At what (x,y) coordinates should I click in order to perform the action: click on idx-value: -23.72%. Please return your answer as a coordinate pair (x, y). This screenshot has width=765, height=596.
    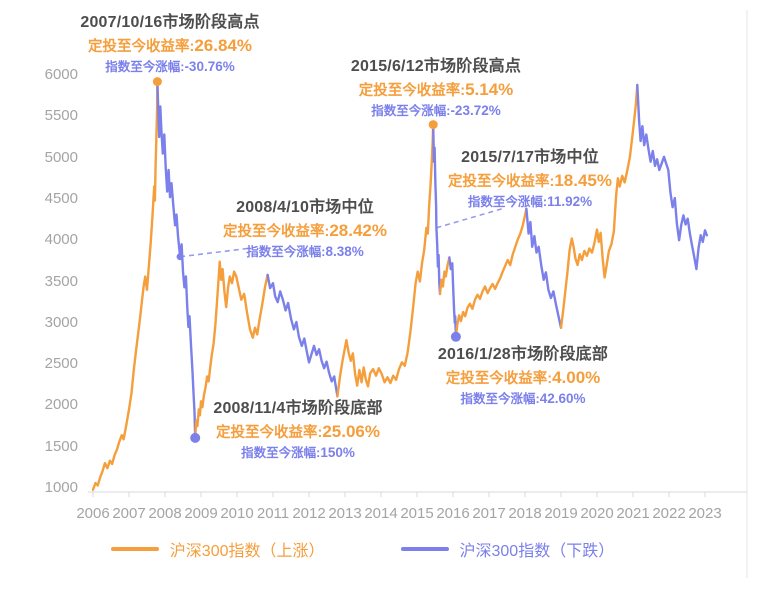
    Looking at the image, I should click on (475, 110).